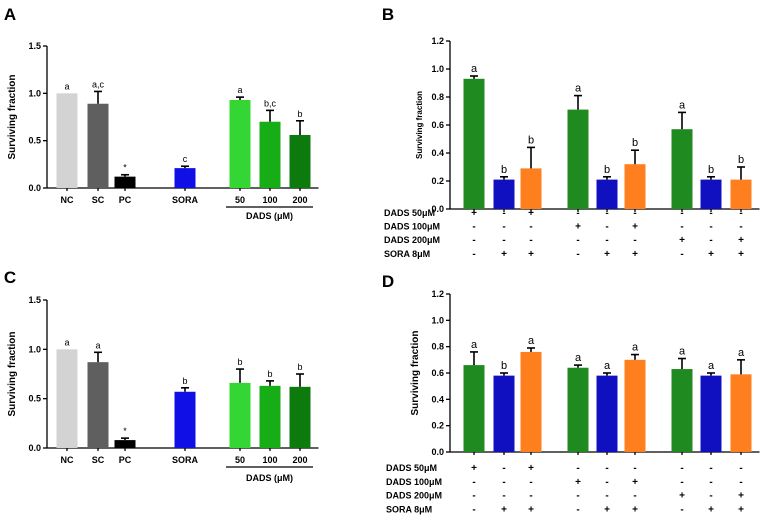  What do you see at coordinates (125, 200) in the screenshot?
I see `panel-a-x-tick-label: PC` at bounding box center [125, 200].